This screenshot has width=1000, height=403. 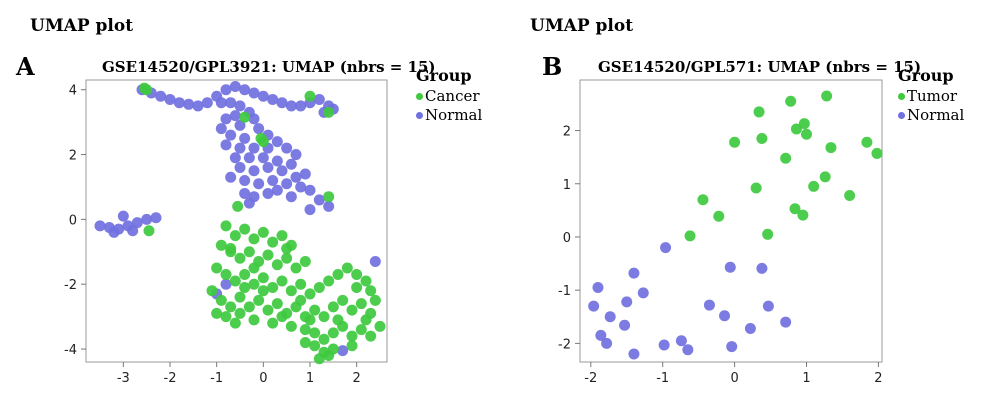 I want to click on legend-label: Normal, so click(x=936, y=115).